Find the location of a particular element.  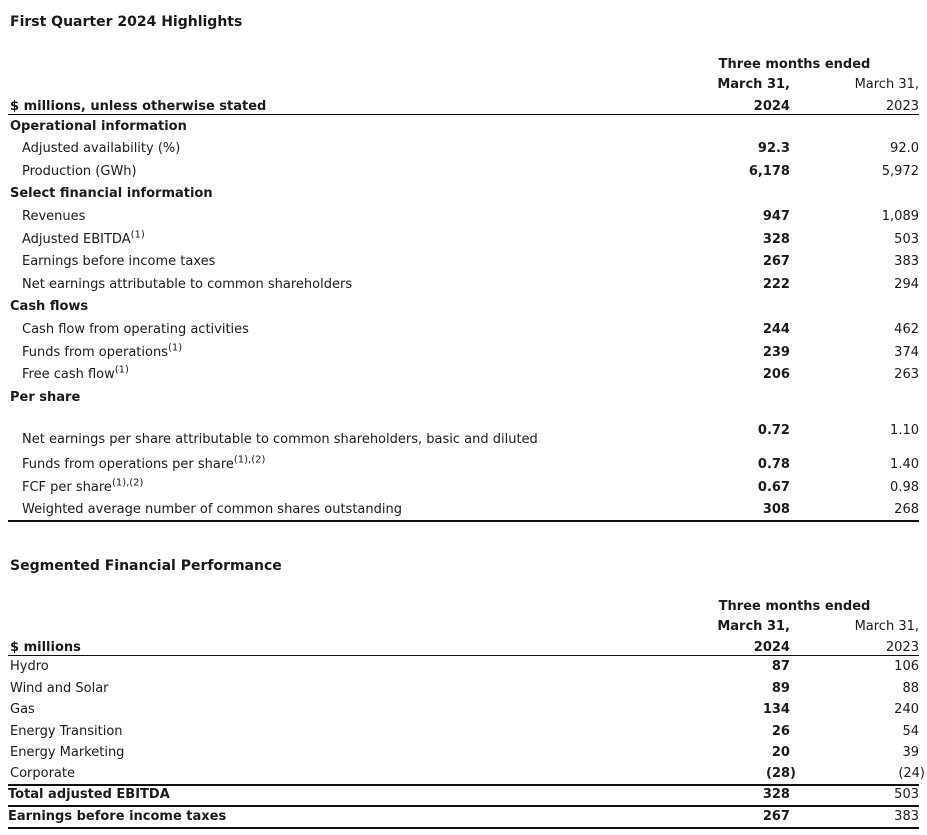

row-label: Revenues is located at coordinates (54, 216).